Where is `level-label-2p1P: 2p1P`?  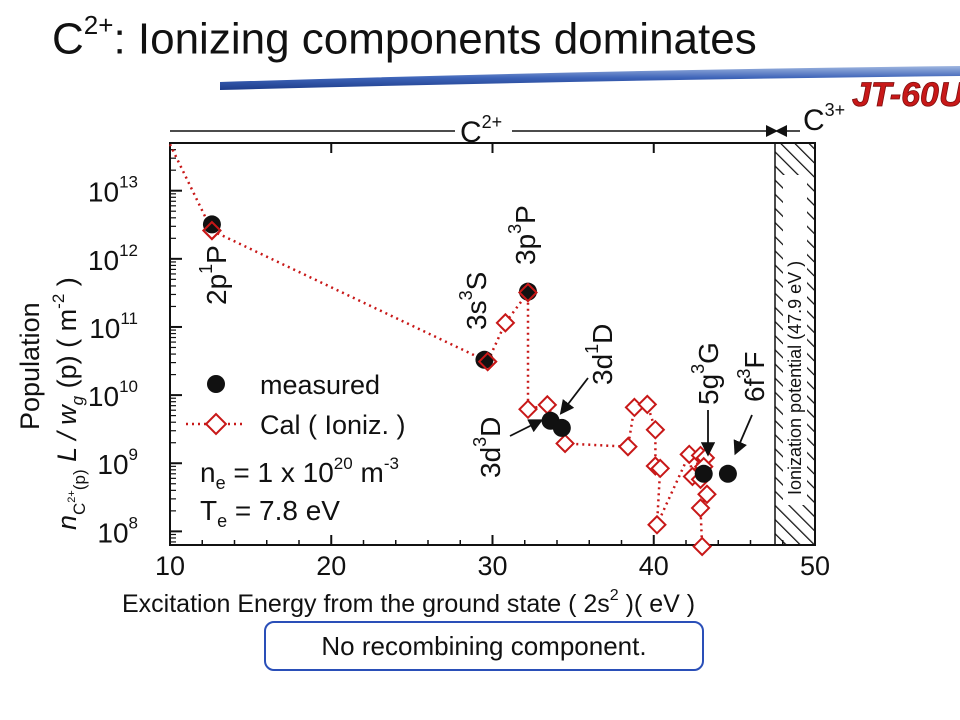 level-label-2p1P: 2p1P is located at coordinates (214, 275).